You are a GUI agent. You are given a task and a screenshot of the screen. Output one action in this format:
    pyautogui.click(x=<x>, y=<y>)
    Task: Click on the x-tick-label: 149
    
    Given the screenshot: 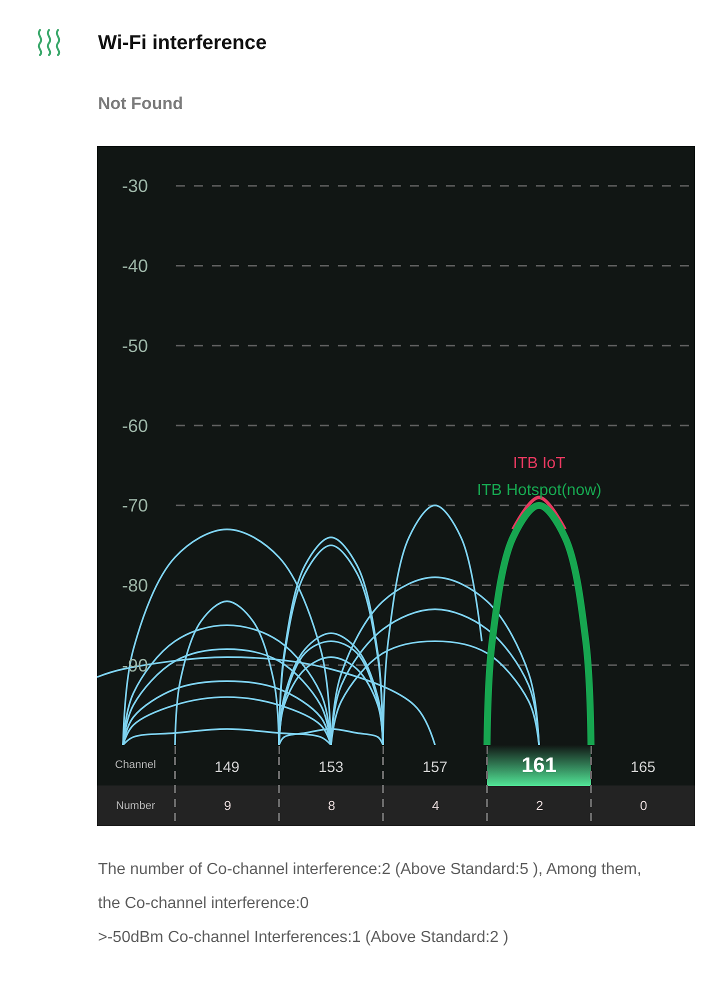 What is the action you would take?
    pyautogui.click(x=227, y=767)
    